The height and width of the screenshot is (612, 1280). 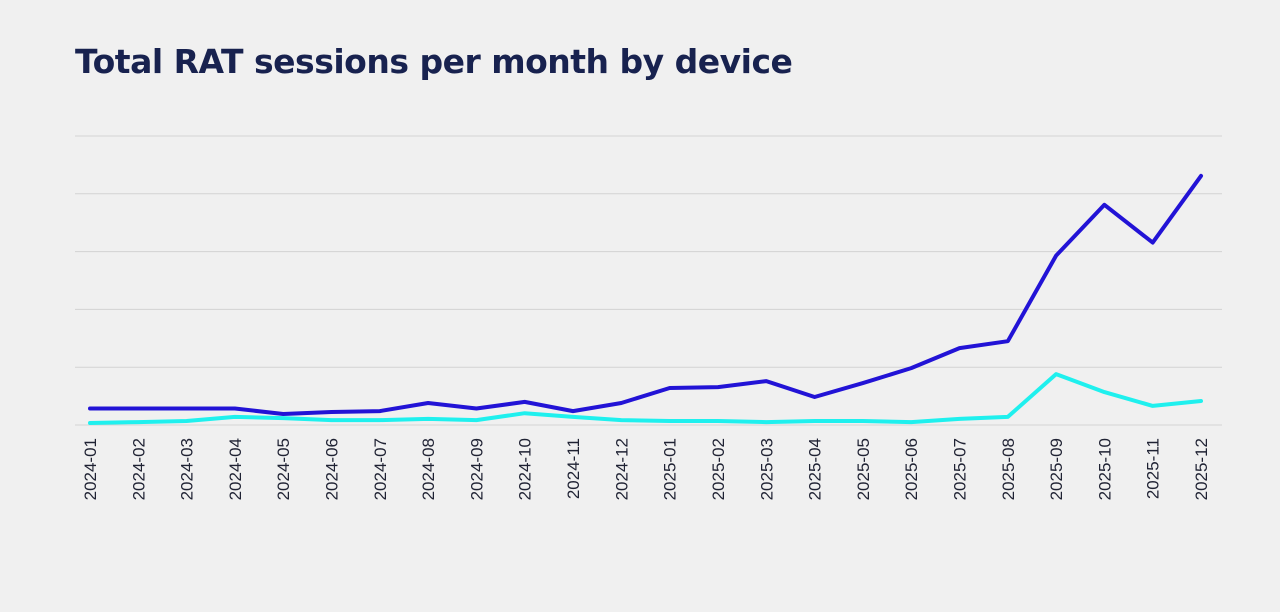 What do you see at coordinates (815, 469) in the screenshot?
I see `x-tick-label: 2025-04` at bounding box center [815, 469].